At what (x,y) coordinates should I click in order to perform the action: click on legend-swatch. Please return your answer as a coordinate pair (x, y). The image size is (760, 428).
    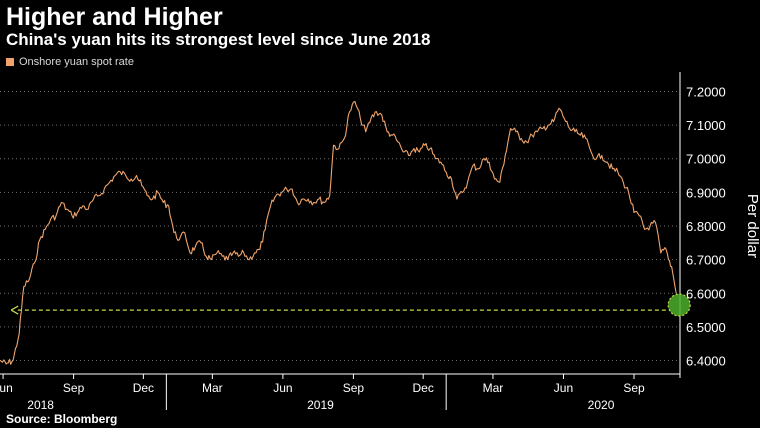
    Looking at the image, I should click on (10, 62).